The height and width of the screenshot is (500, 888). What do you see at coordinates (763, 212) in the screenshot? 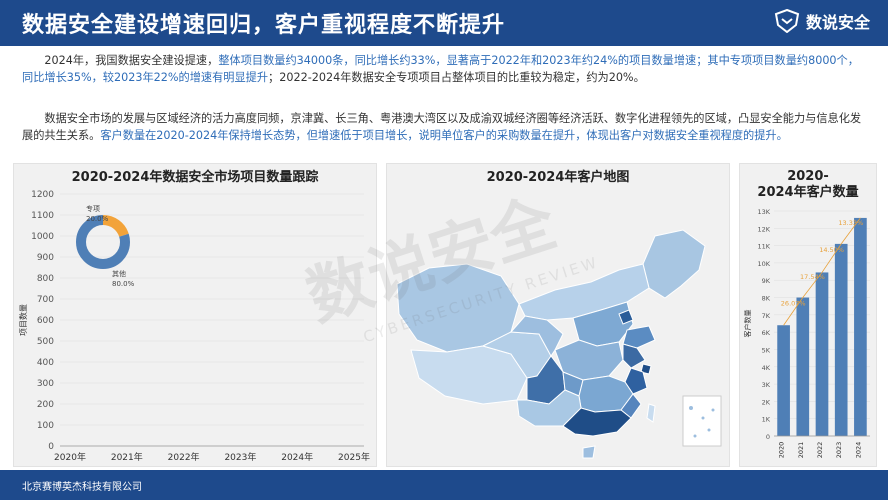
I see `customer-y-tick-label: 13K` at bounding box center [763, 212].